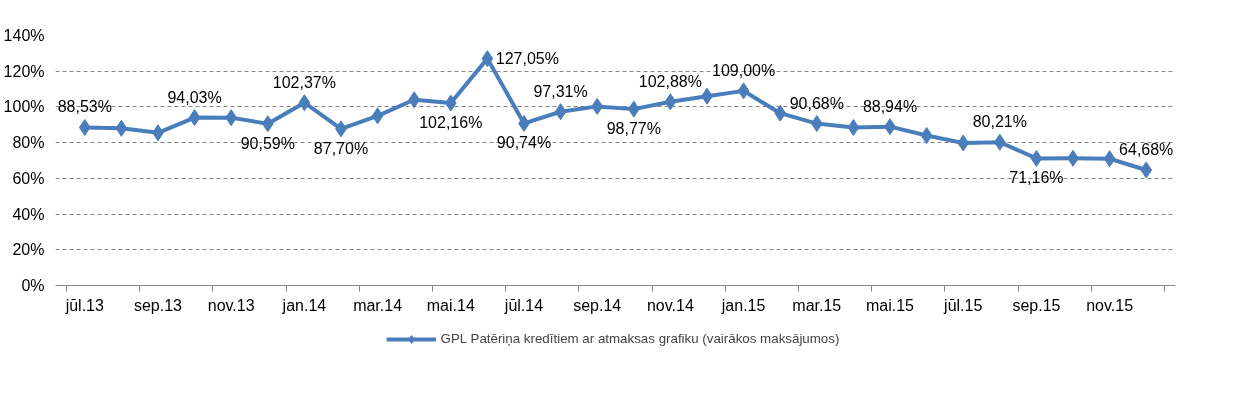 The image size is (1253, 416). I want to click on y-tick-label: 140%, so click(24, 35).